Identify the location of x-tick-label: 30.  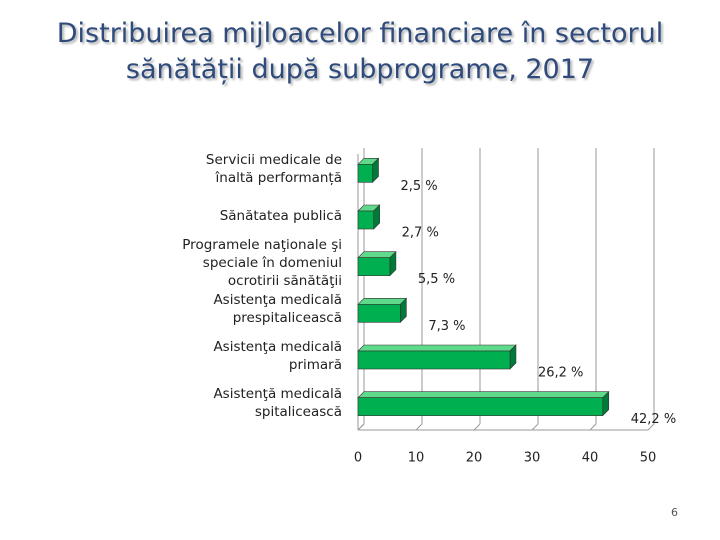
(532, 458).